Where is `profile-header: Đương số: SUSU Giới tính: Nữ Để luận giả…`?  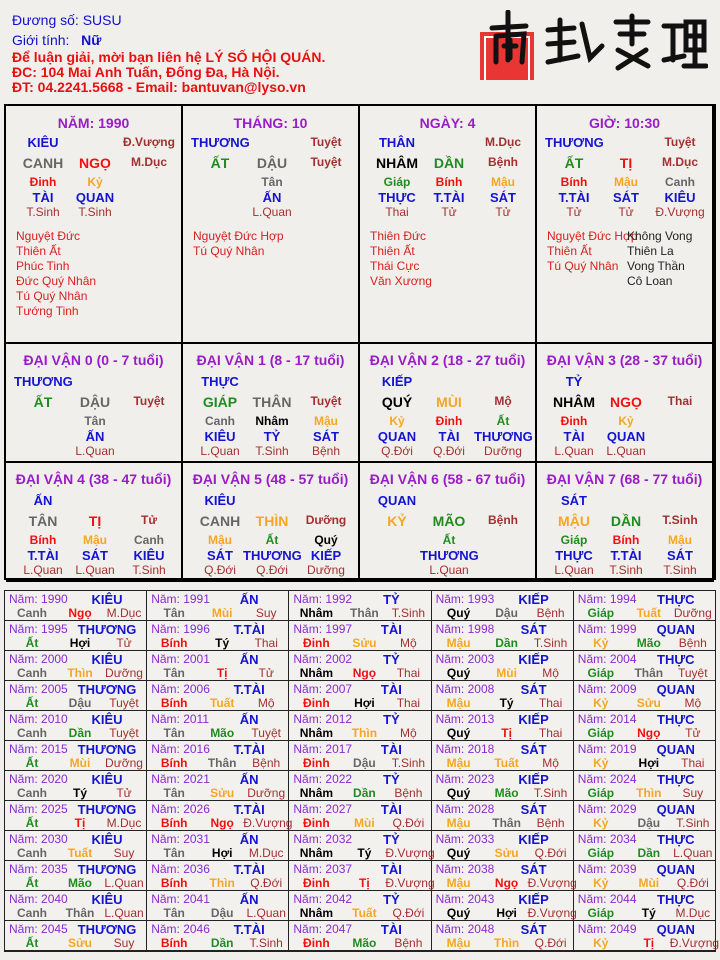
profile-header: Đương số: SUSU Giới tính: Nữ Để luận giả… is located at coordinates (168, 52).